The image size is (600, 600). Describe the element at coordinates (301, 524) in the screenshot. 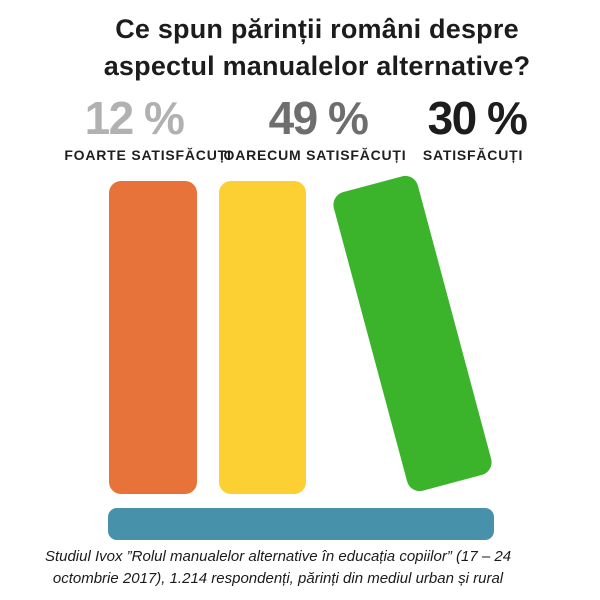

I see `bookshelf-bar` at that location.